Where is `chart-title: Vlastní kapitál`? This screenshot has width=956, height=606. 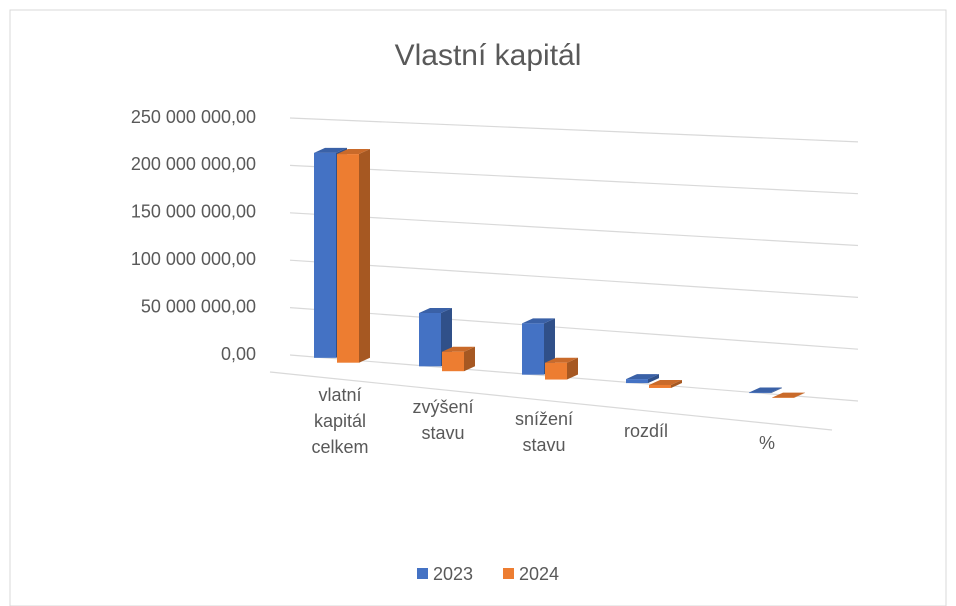 chart-title: Vlastní kapitál is located at coordinates (488, 55).